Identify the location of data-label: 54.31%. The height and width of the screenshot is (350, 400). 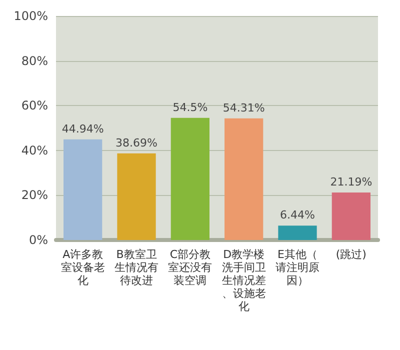
(243, 107).